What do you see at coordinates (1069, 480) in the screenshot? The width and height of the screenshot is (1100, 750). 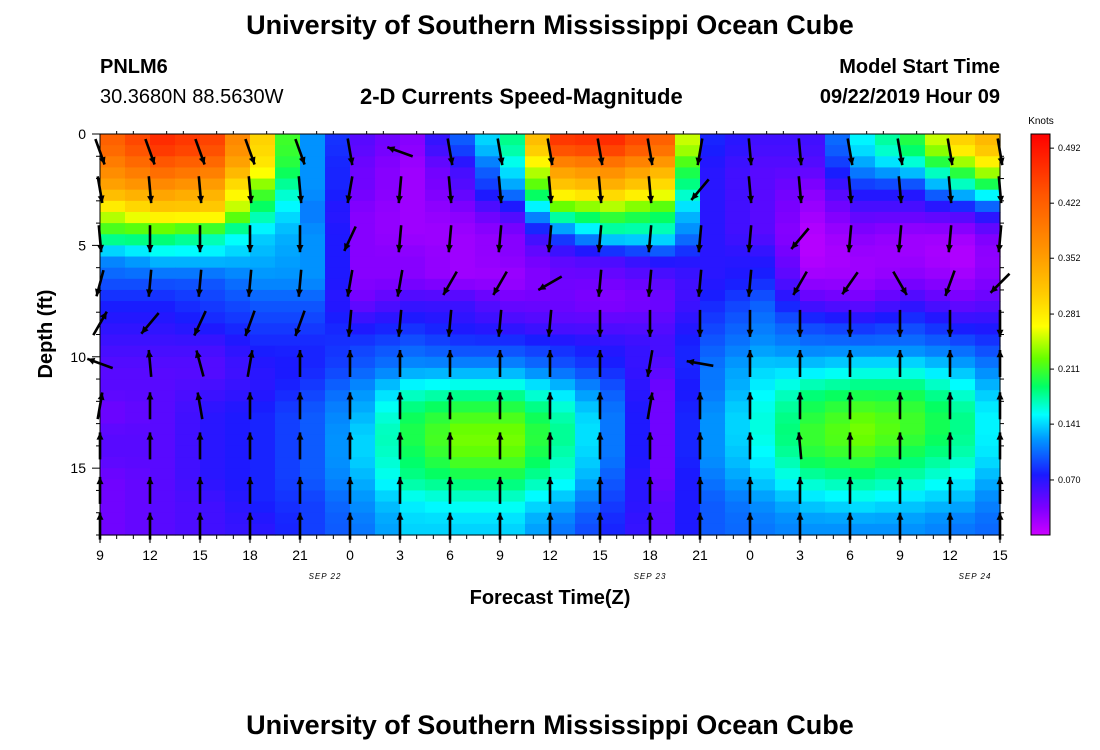 I see `colorbar-tick-label: 0.070` at bounding box center [1069, 480].